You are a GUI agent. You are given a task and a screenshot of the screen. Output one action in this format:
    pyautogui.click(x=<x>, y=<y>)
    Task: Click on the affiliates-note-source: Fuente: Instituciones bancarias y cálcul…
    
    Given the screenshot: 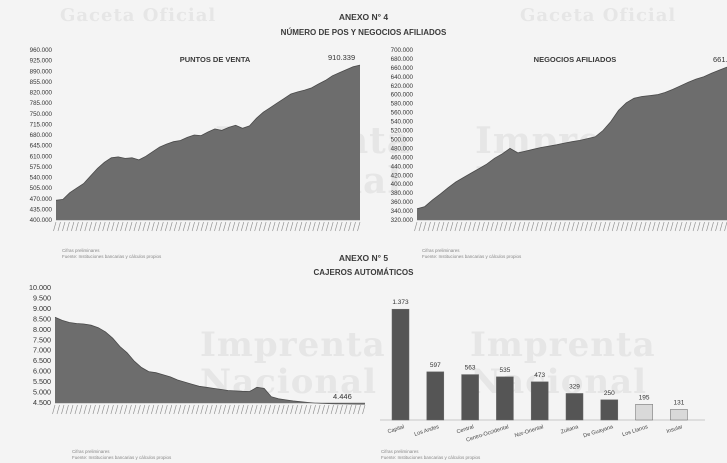 What is the action you would take?
    pyautogui.click(x=472, y=256)
    